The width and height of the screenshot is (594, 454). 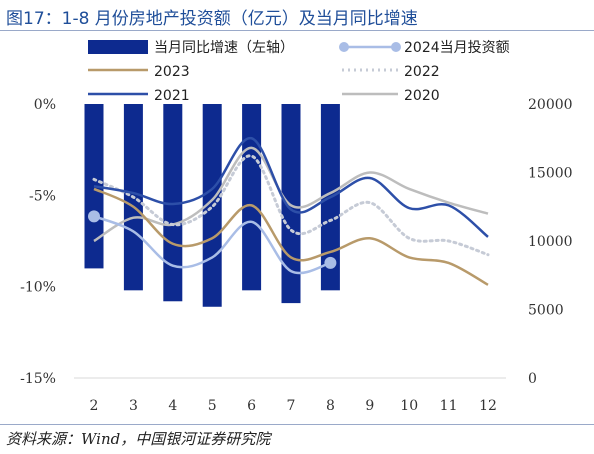 What do you see at coordinates (118, 47) in the screenshot?
I see `legend-swatch-bars` at bounding box center [118, 47].